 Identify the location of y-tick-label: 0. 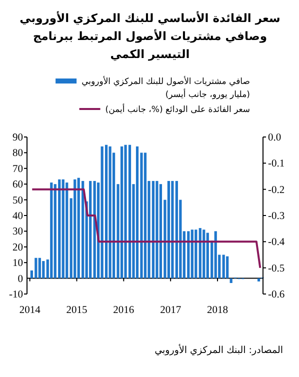
(20, 279).